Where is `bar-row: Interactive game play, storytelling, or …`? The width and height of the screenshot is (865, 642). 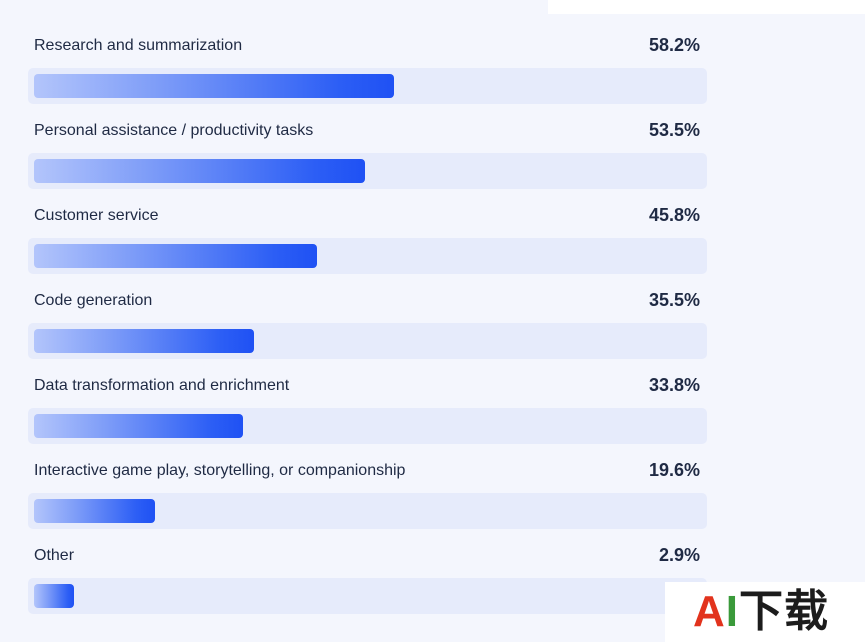 bar-row: Interactive game play, storytelling, or … is located at coordinates (368, 477).